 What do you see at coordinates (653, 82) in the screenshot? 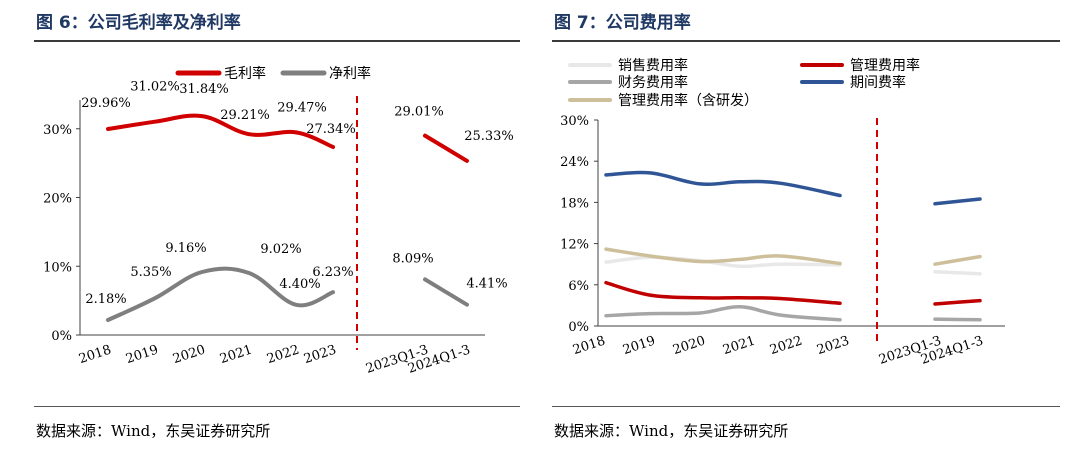
I see `legend-label-finance-expense: 财务费用率` at bounding box center [653, 82].